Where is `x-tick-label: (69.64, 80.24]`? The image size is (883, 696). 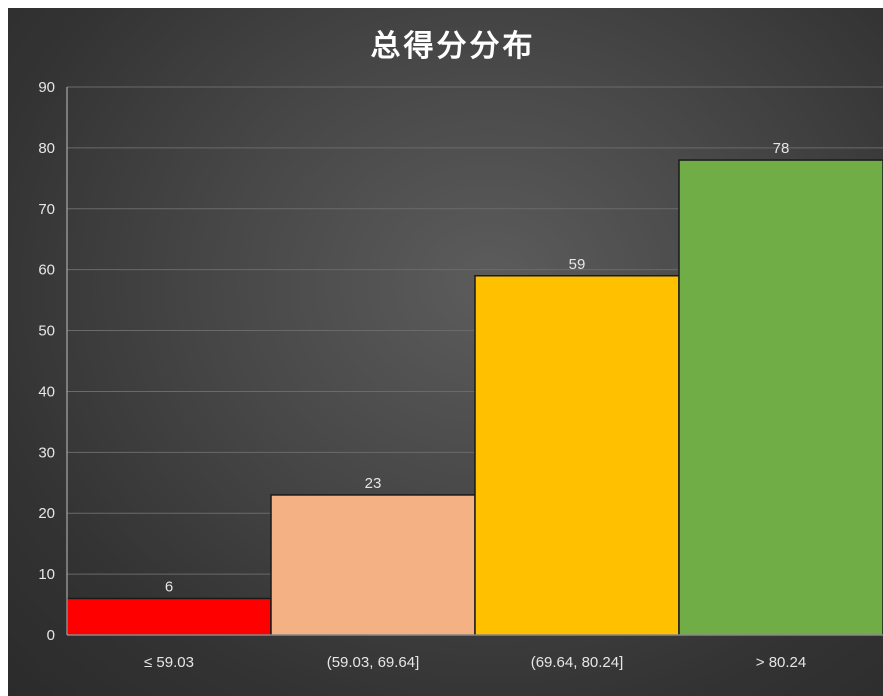 x-tick-label: (69.64, 80.24] is located at coordinates (577, 662).